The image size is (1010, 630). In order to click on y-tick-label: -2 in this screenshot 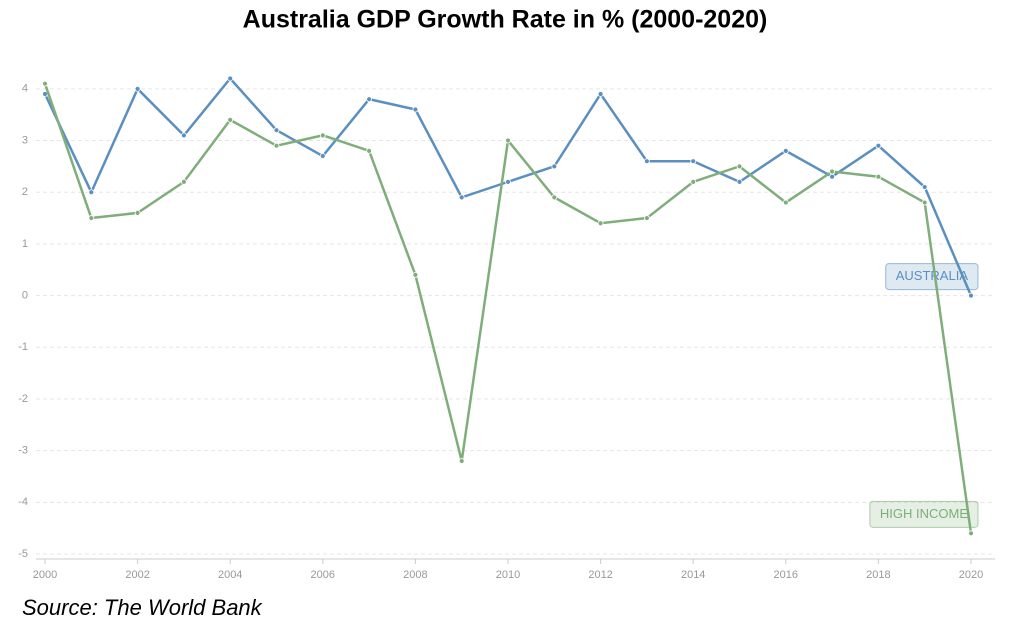, I will do `click(23, 399)`.